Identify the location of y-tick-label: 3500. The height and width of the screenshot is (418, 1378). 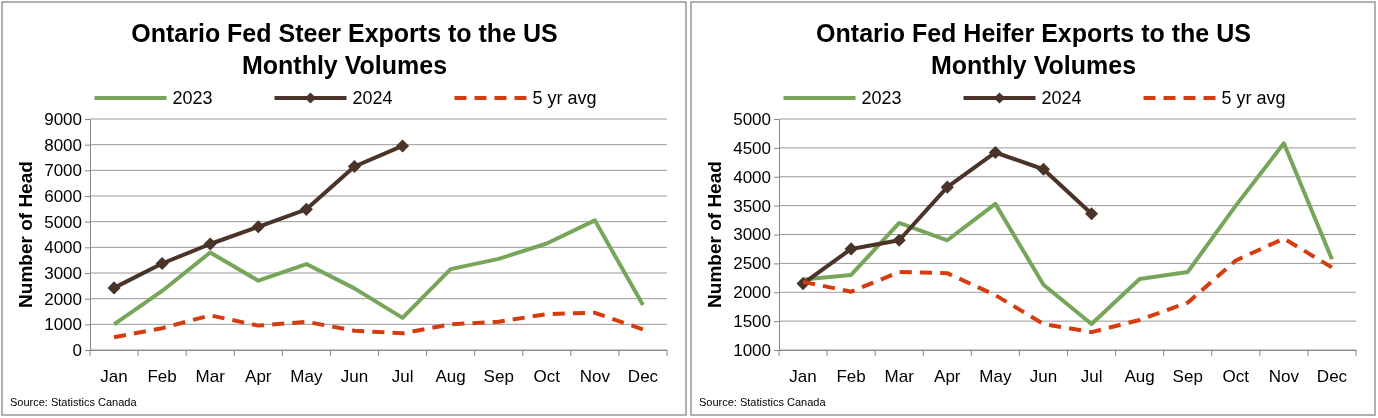
(752, 206).